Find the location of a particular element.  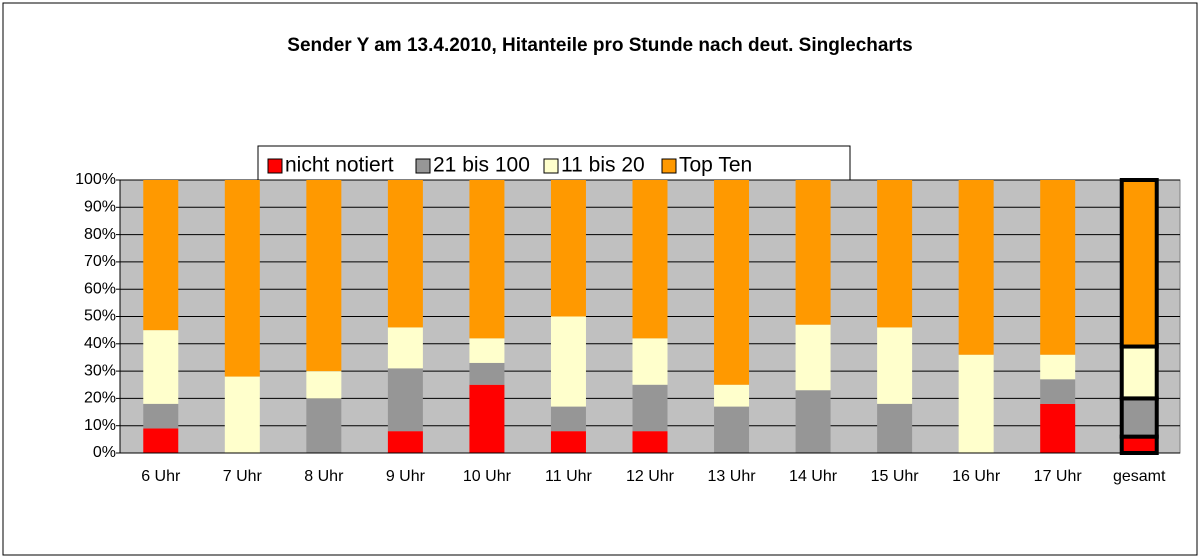

y-tick-label: 30% is located at coordinates (100, 370).